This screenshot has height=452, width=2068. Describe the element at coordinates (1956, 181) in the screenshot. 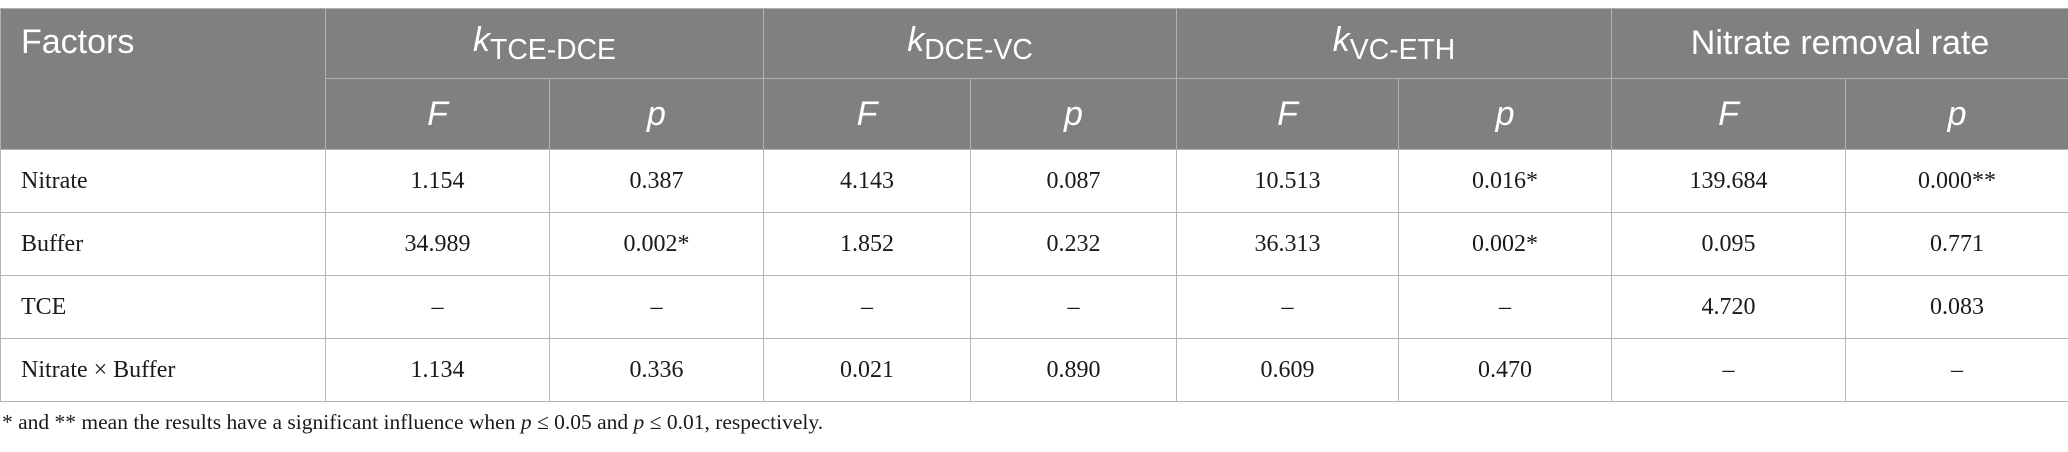

I see `table-cell: 0.000**` at that location.